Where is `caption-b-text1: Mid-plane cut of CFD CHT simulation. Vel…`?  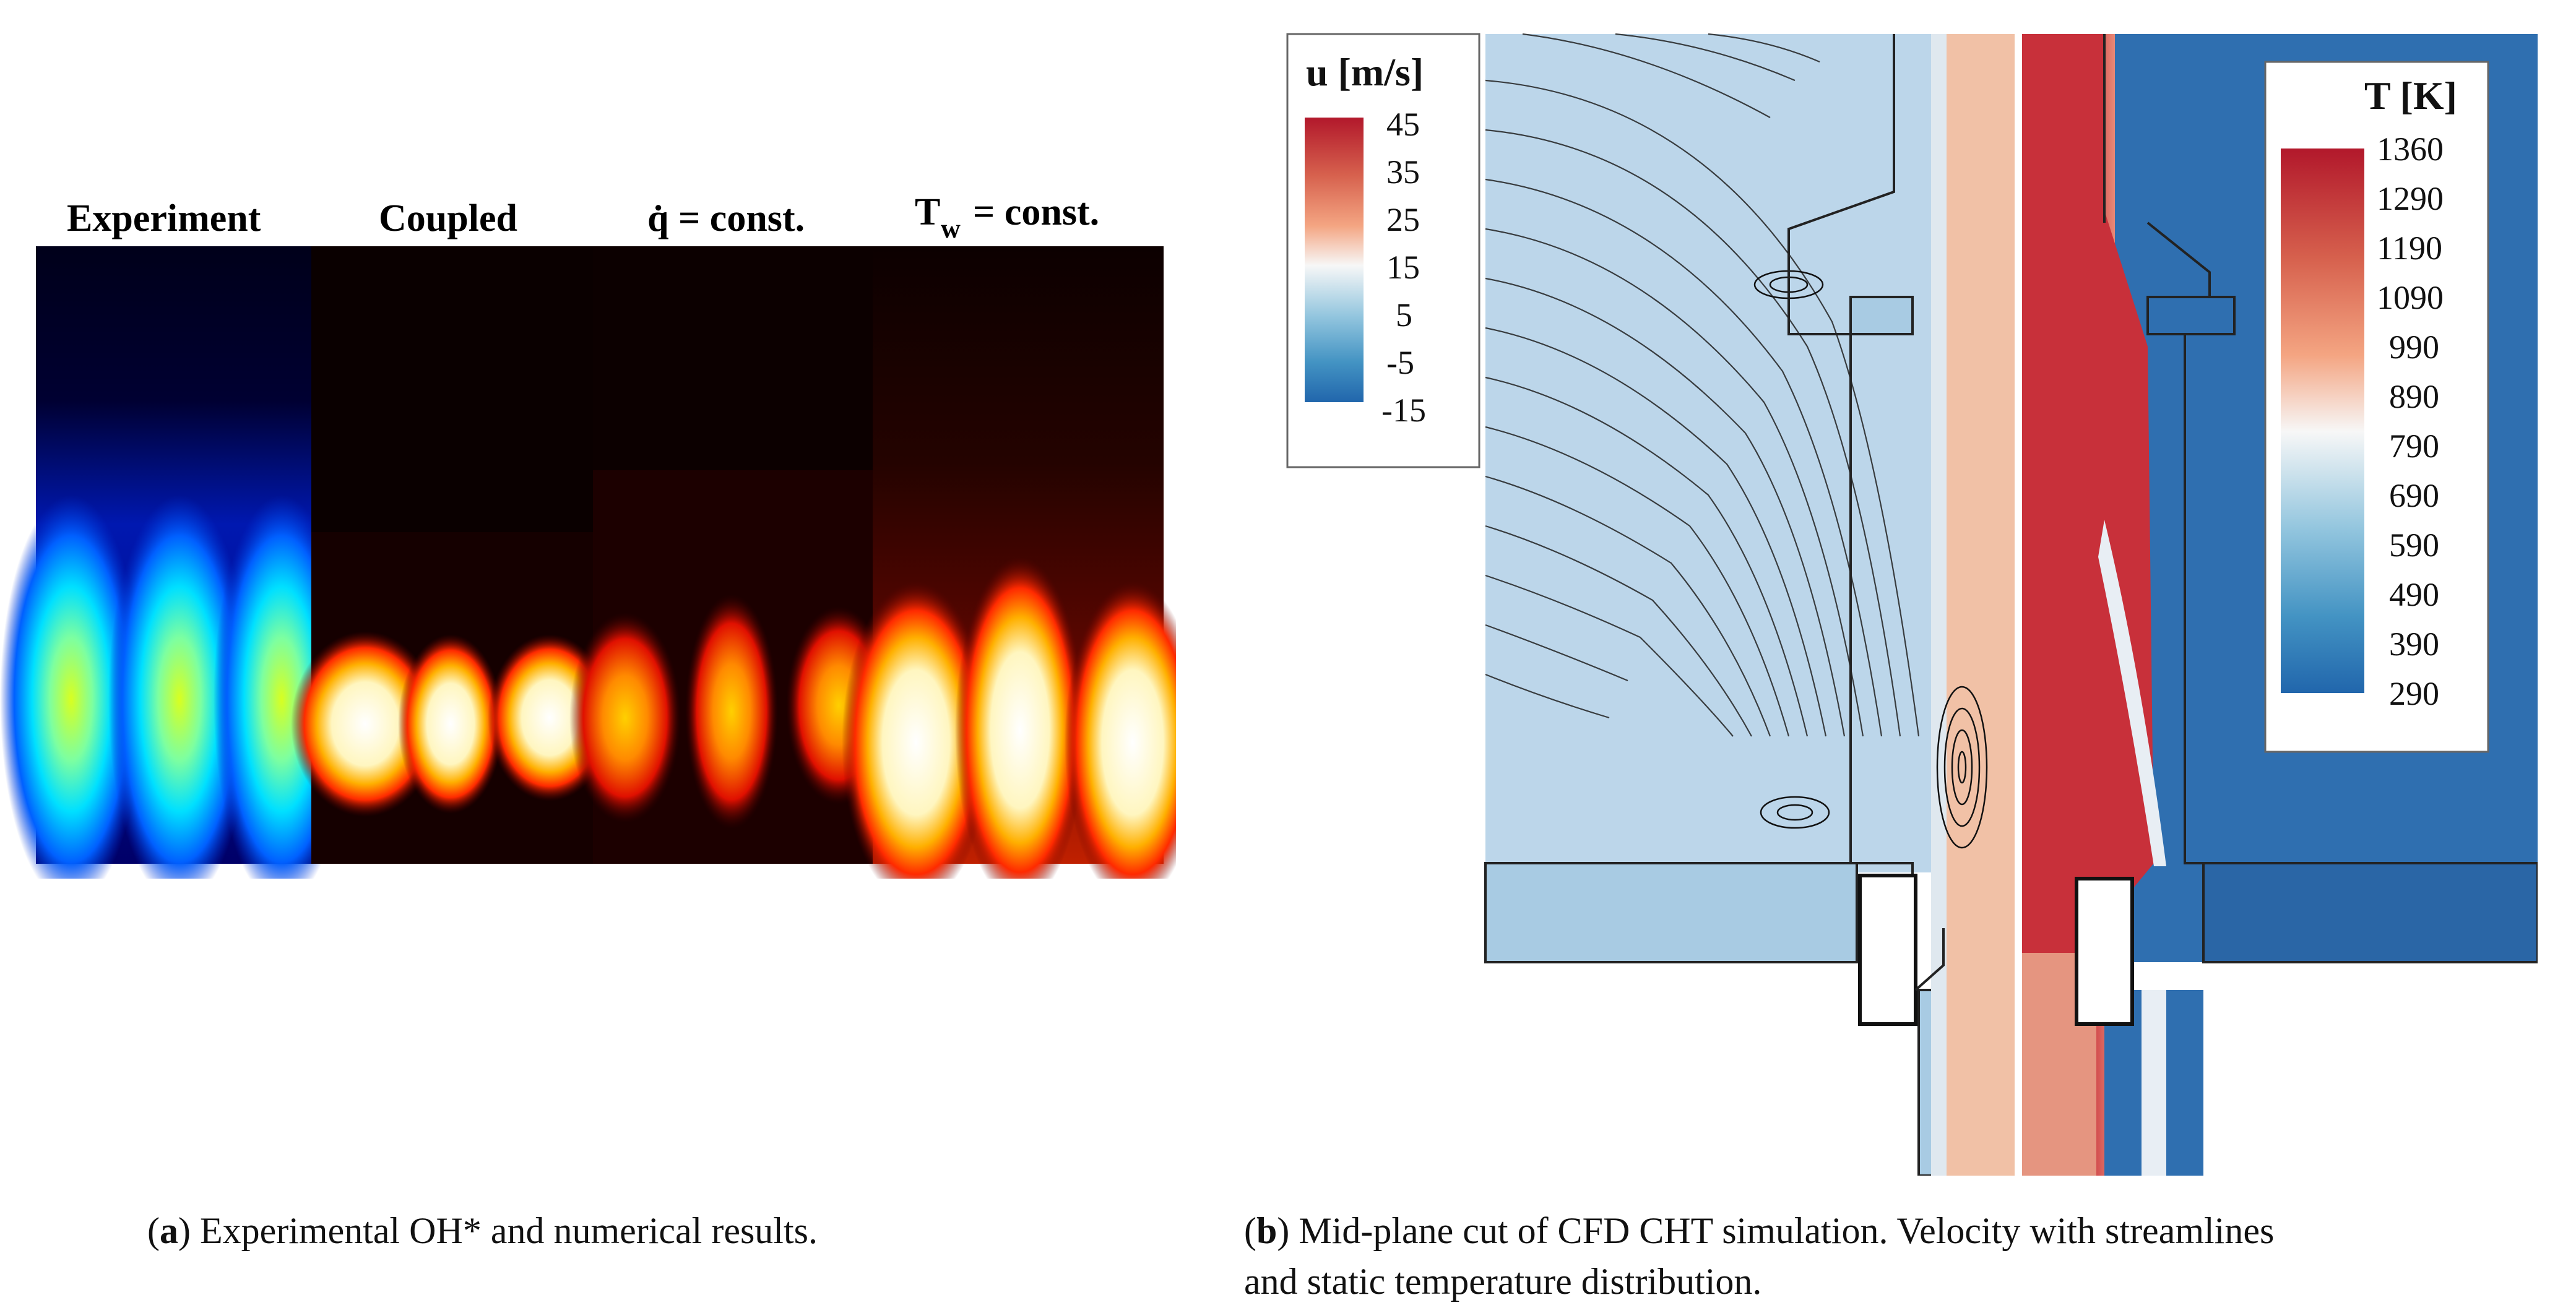 caption-b-text1: Mid-plane cut of CFD CHT simulation. Vel… is located at coordinates (1787, 1230).